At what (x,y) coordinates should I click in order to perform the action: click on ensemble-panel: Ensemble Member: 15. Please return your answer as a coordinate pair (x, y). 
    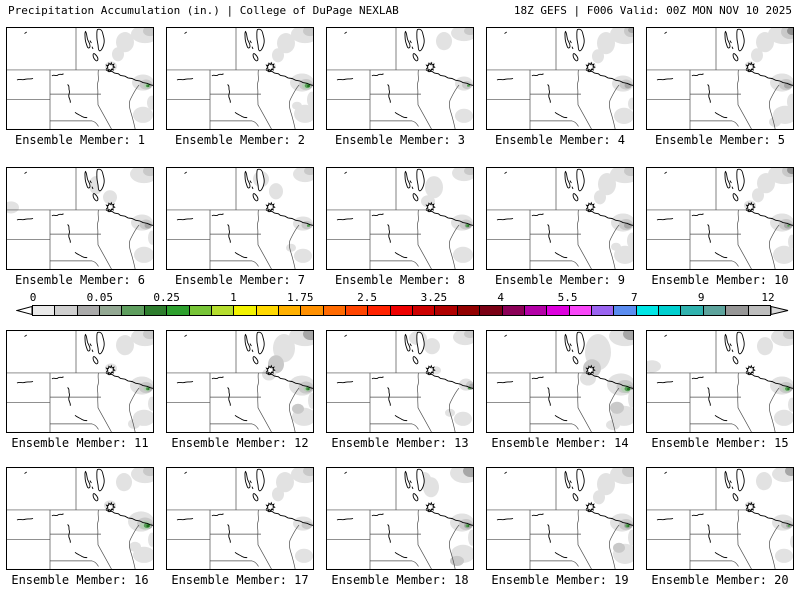
    Looking at the image, I should click on (720, 390).